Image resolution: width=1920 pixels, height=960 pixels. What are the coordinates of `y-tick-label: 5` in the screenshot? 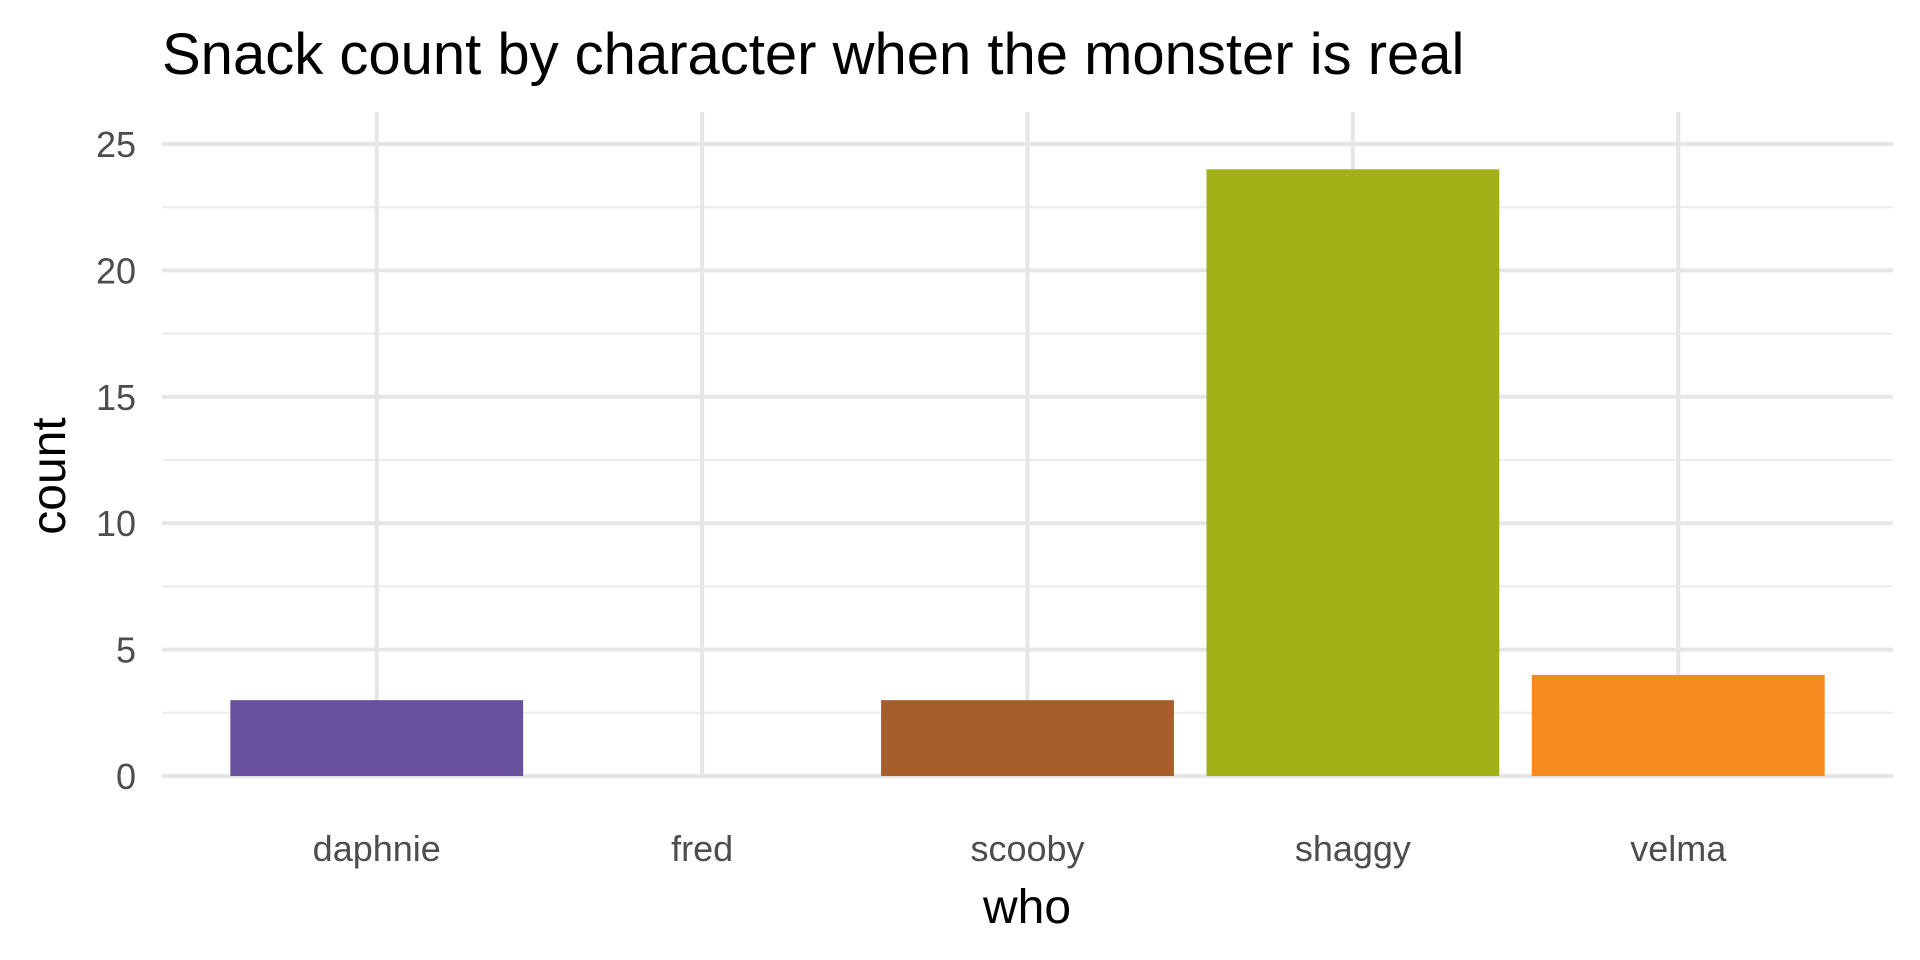 It's located at (126, 650).